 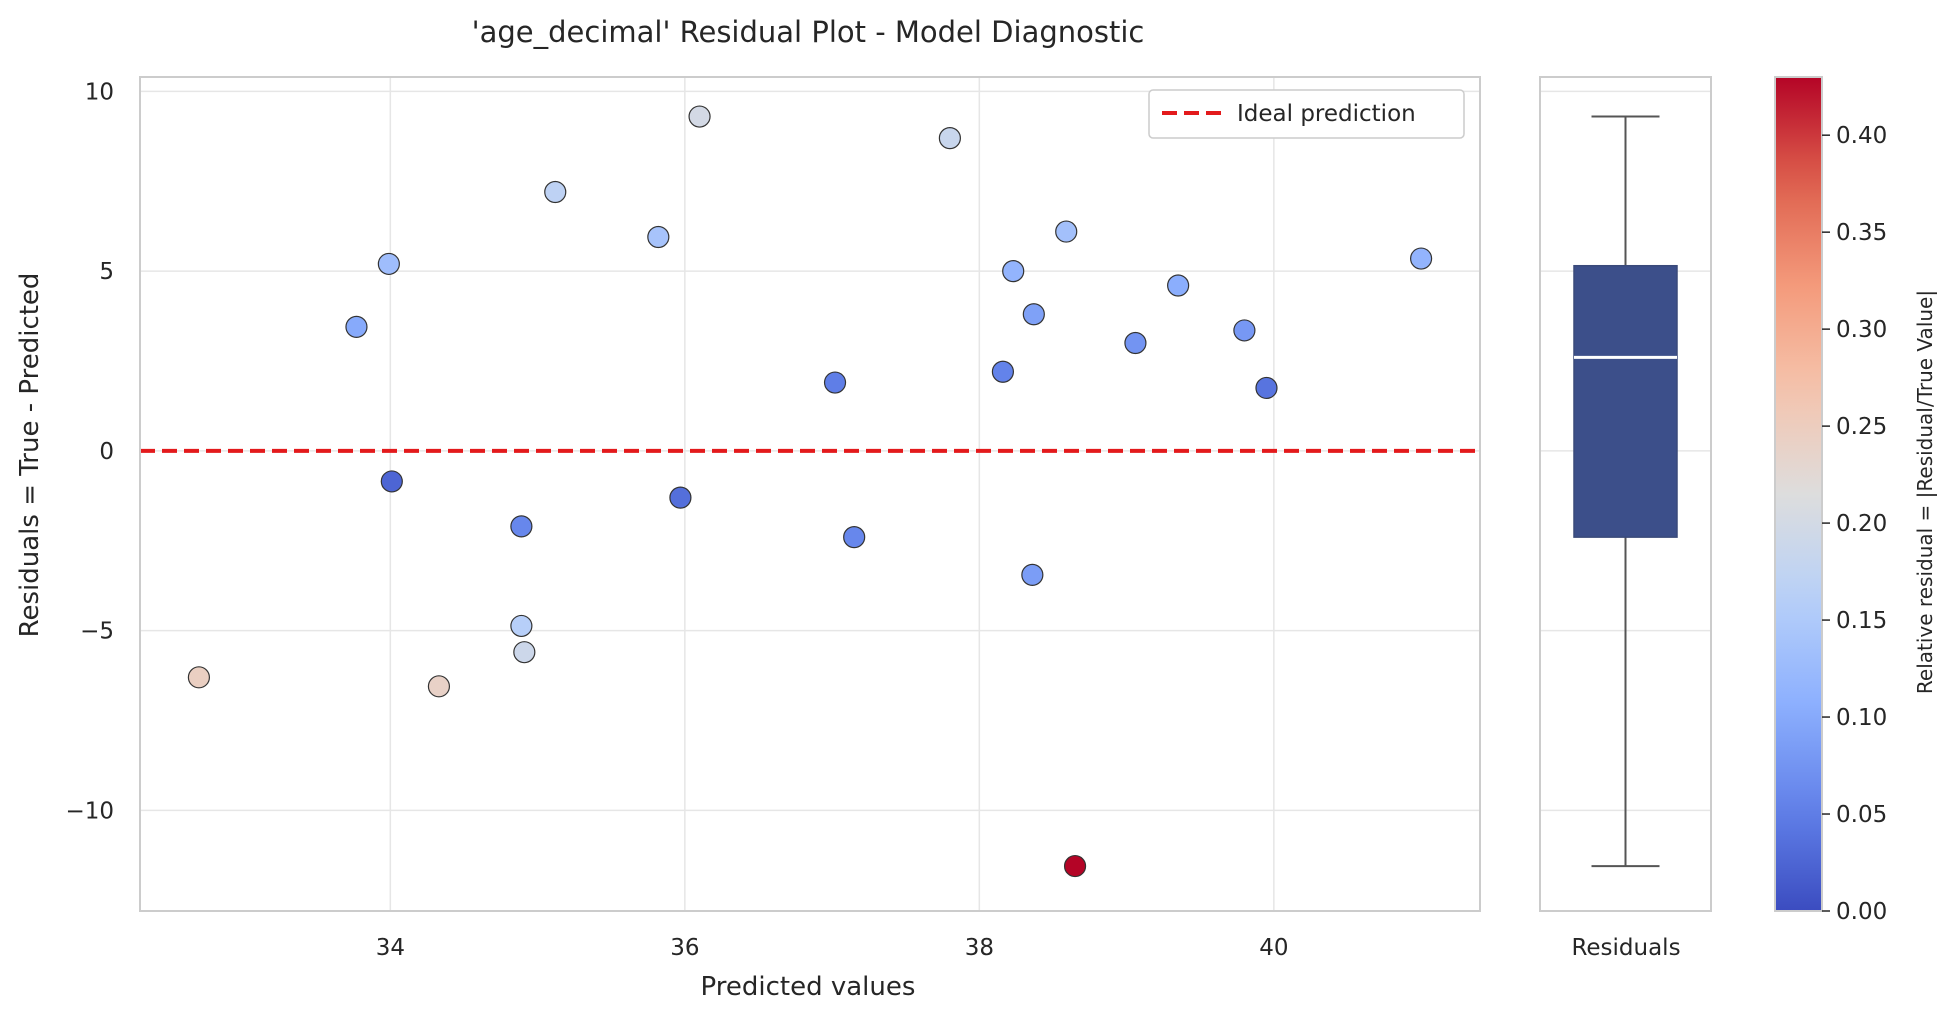 I want to click on y-tick-labels: 10 5 0 −5 −10, so click(x=89, y=451).